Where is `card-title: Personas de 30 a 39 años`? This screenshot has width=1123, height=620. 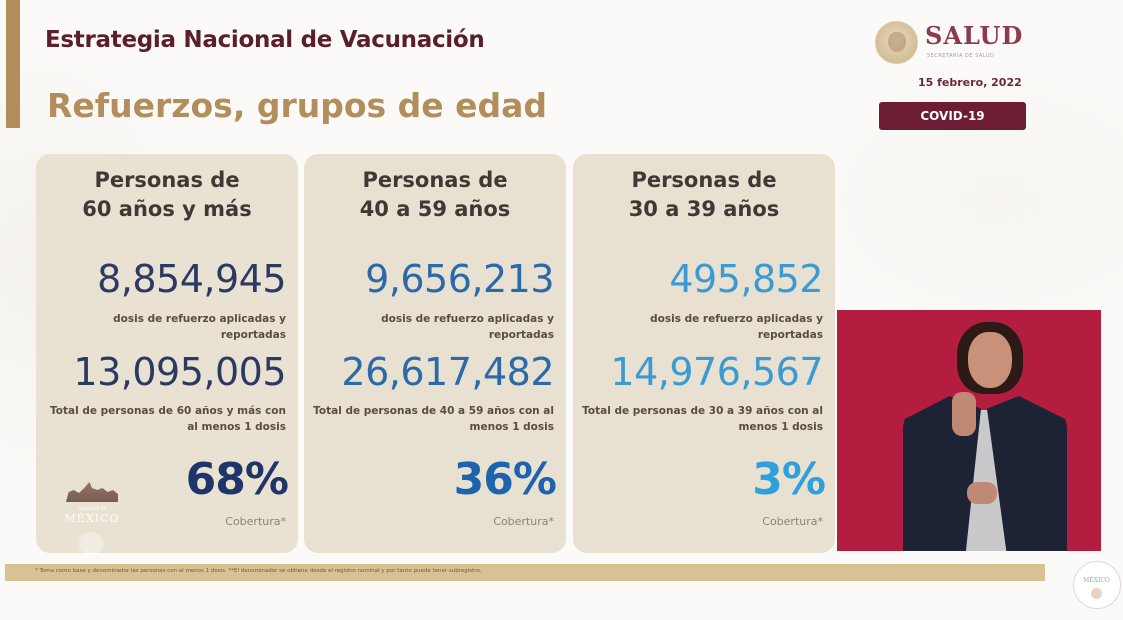
card-title: Personas de 30 a 39 años is located at coordinates (704, 195).